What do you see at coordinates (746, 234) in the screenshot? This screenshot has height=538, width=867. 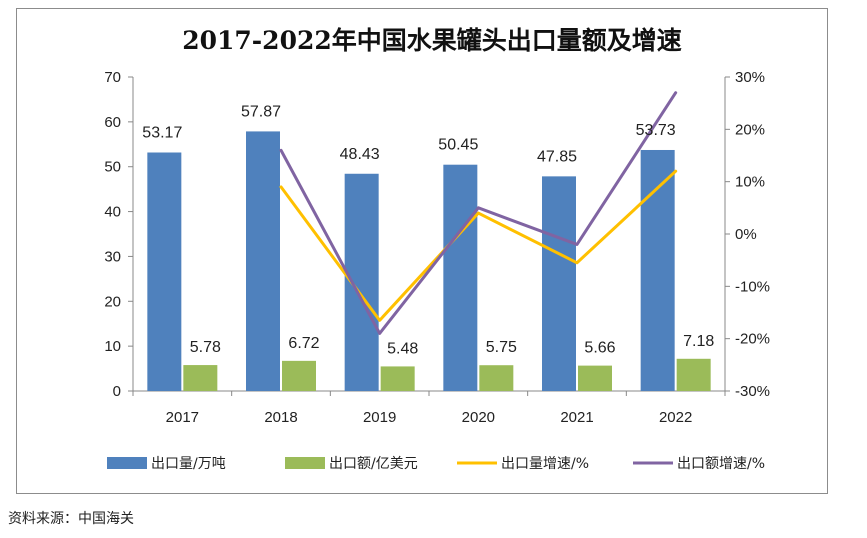 I see `y-right-tick-label: 0%` at bounding box center [746, 234].